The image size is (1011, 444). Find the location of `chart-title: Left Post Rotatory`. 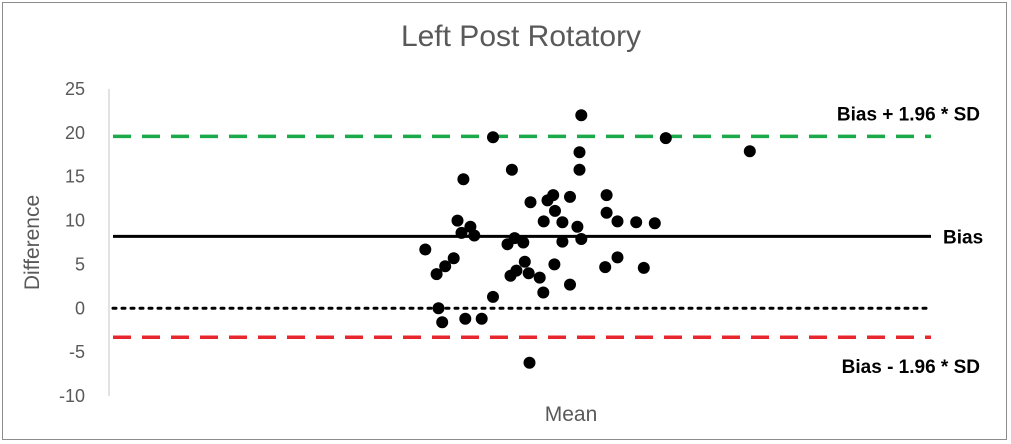

chart-title: Left Post Rotatory is located at coordinates (521, 36).